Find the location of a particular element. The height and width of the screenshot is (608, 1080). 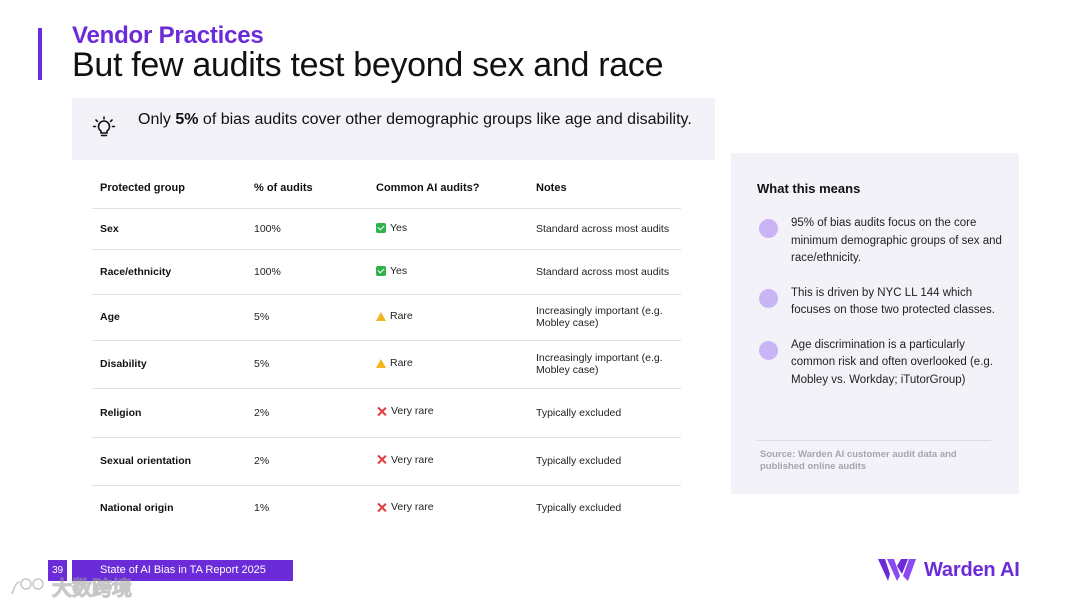

warden-logo-icon is located at coordinates (897, 570).